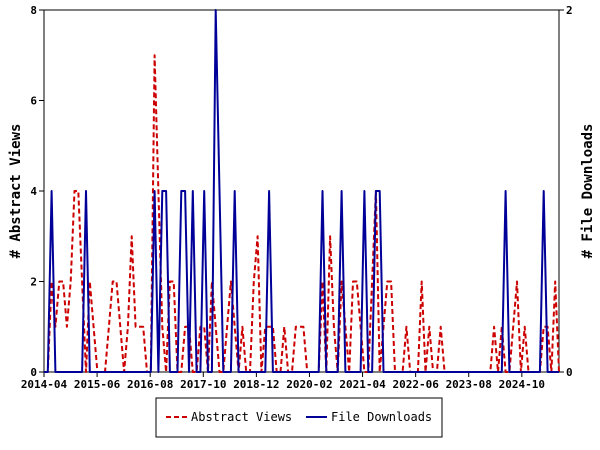 The width and height of the screenshot is (600, 450). What do you see at coordinates (44, 384) in the screenshot?
I see `x-tick-label: 2014-04` at bounding box center [44, 384].